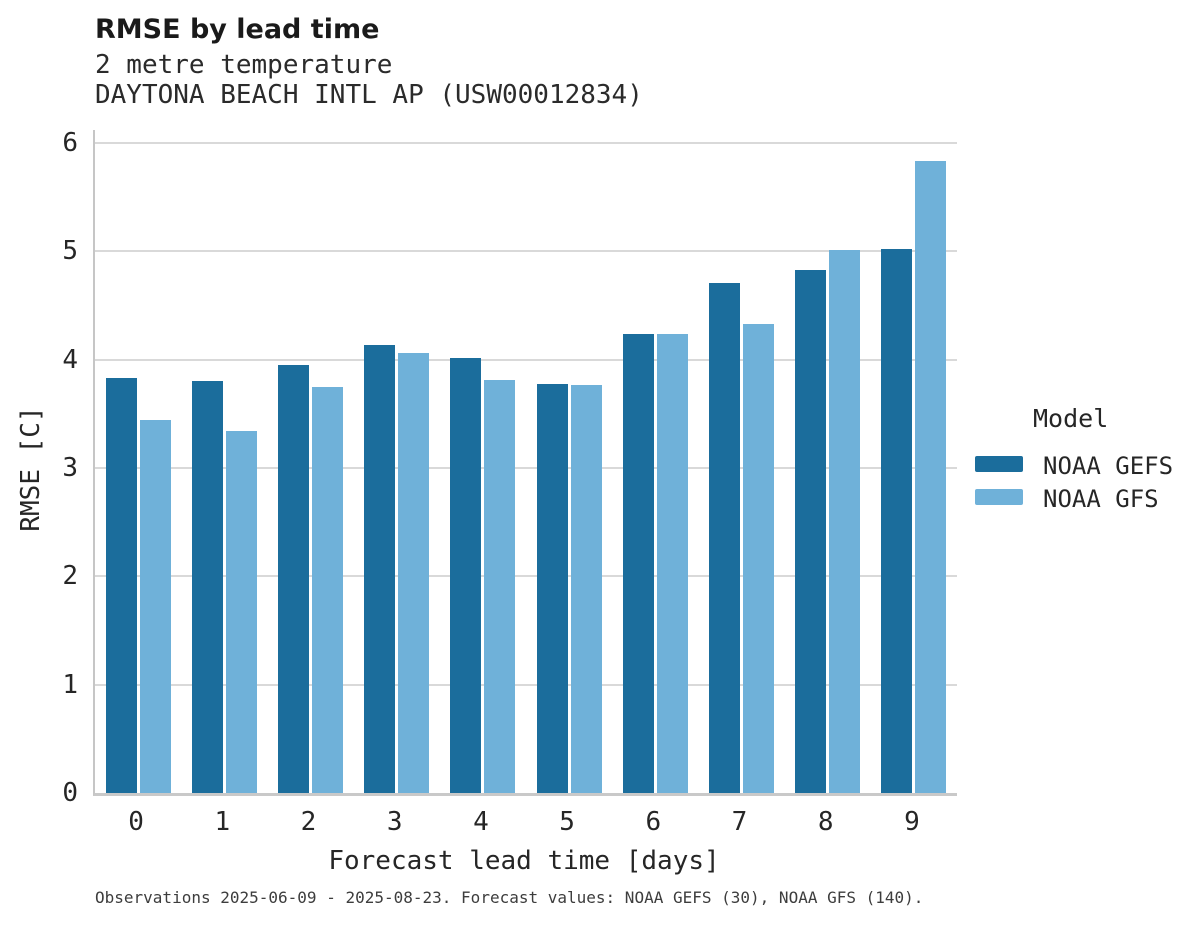  Describe the element at coordinates (70, 143) in the screenshot. I see `y-tick-label-6: 6` at that location.